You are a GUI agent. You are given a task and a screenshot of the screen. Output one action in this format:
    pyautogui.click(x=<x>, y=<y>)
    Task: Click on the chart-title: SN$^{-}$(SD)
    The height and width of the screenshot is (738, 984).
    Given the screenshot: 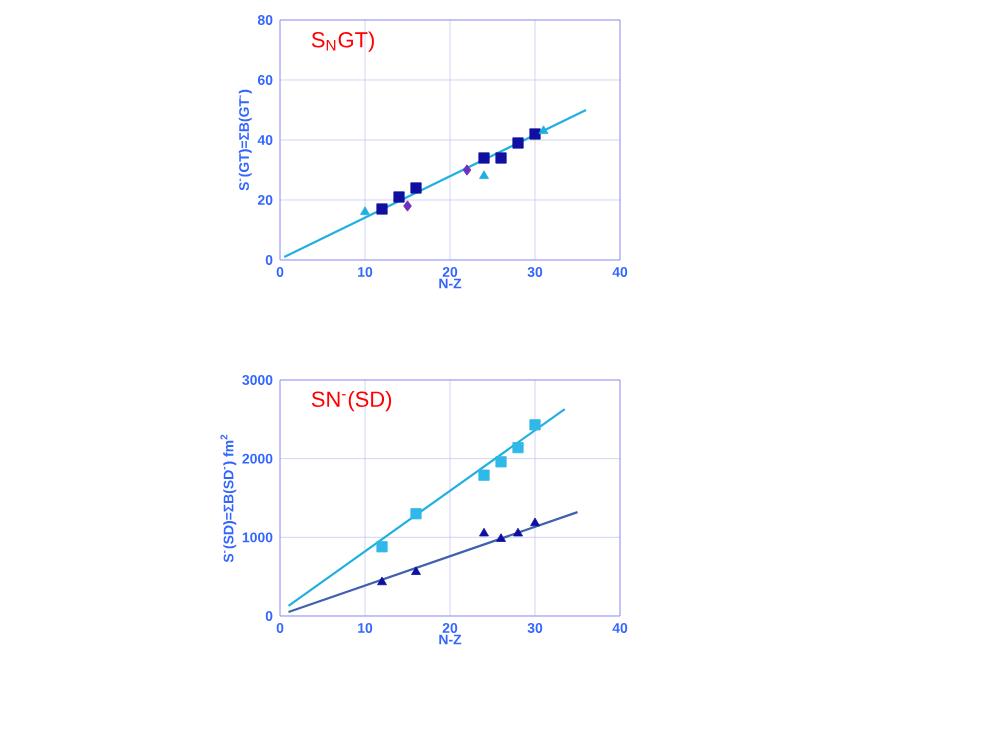 What is the action you would take?
    pyautogui.click(x=351, y=401)
    